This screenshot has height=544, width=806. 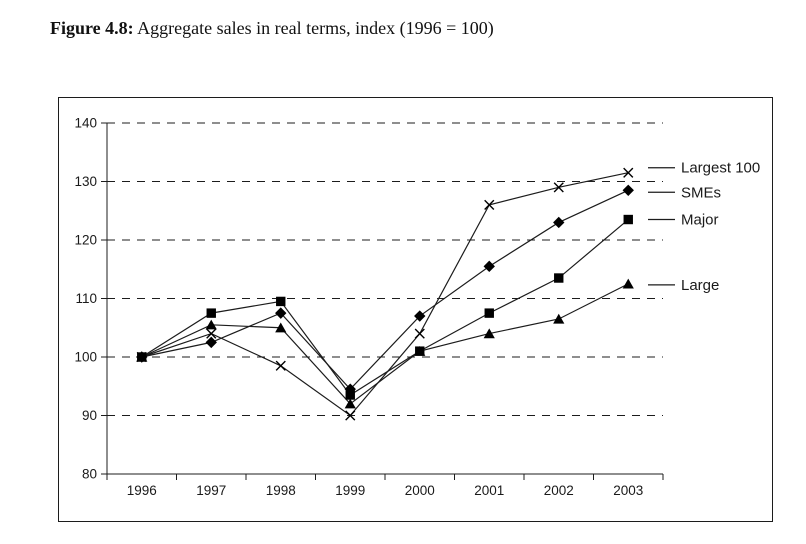 What do you see at coordinates (385, 344) in the screenshot?
I see `series-line-large` at bounding box center [385, 344].